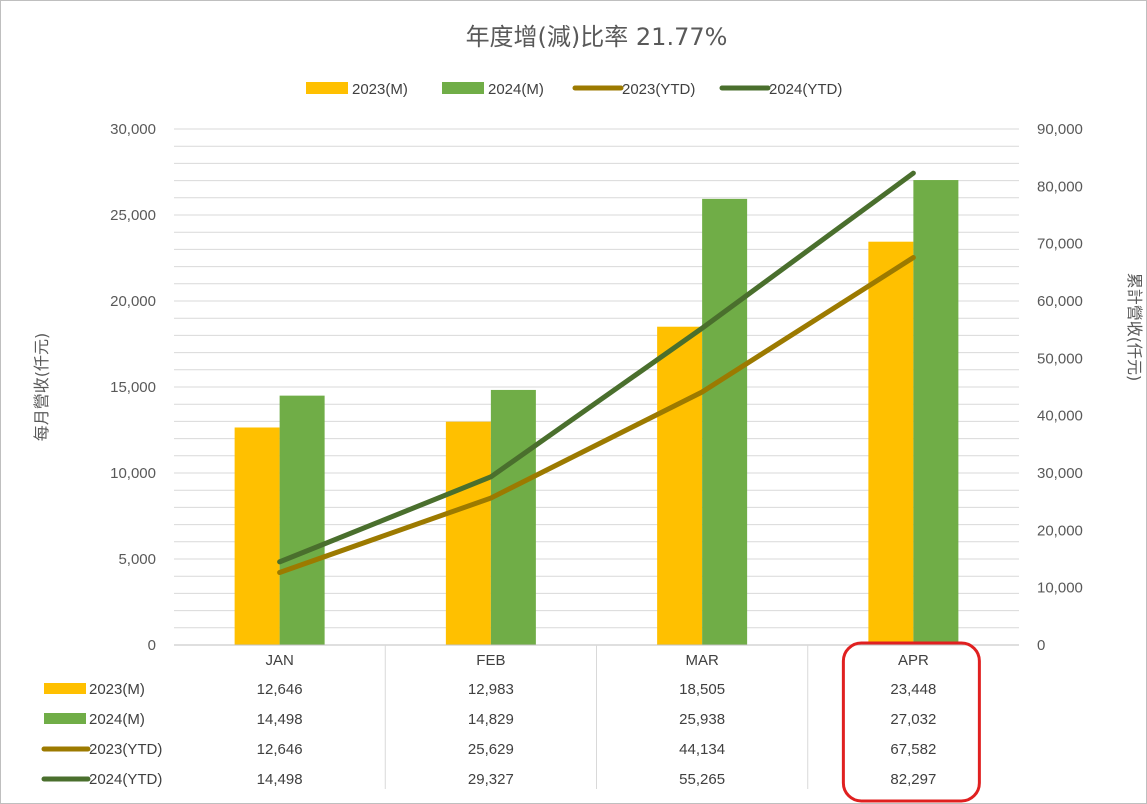 The width and height of the screenshot is (1147, 804). Describe the element at coordinates (1060, 416) in the screenshot. I see `y2-tick-label: 40,000` at that location.